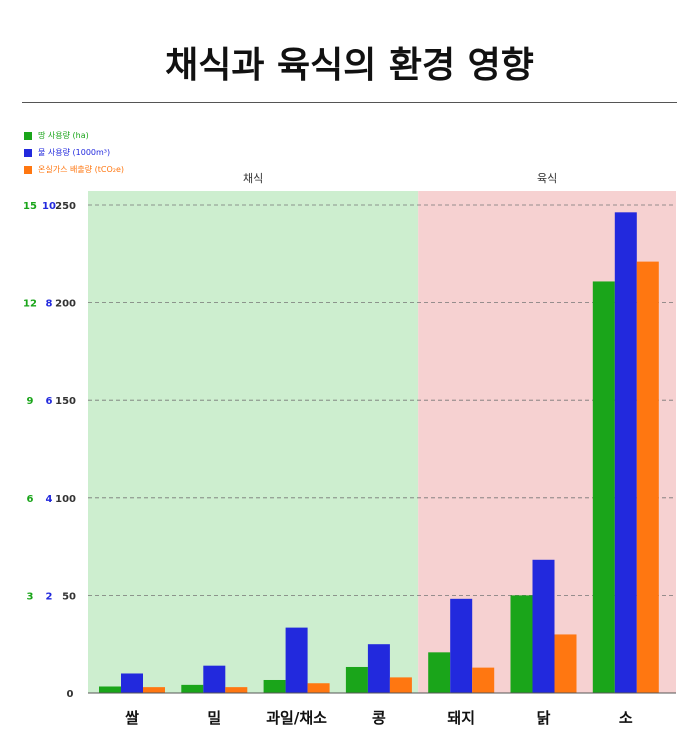 This screenshot has height=750, width=699. What do you see at coordinates (296, 718) in the screenshot?
I see `x-tick-2: 과일/채소` at bounding box center [296, 718].